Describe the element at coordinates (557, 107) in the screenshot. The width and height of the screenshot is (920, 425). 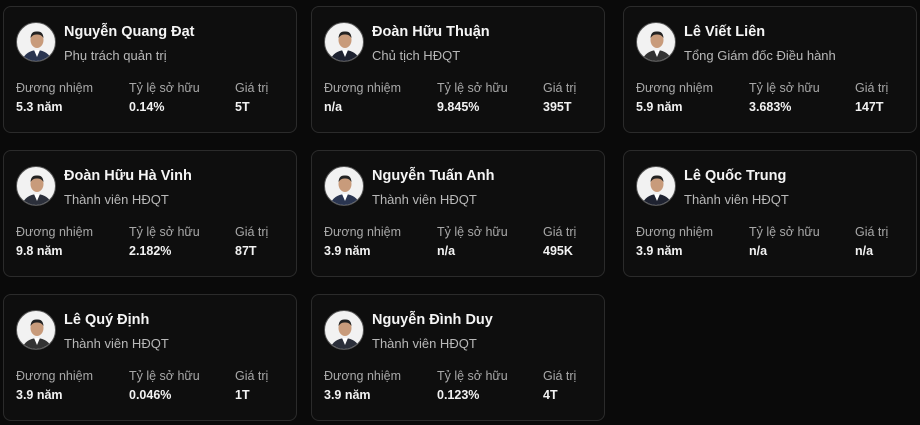
I see `stat-value: 395T` at that location.